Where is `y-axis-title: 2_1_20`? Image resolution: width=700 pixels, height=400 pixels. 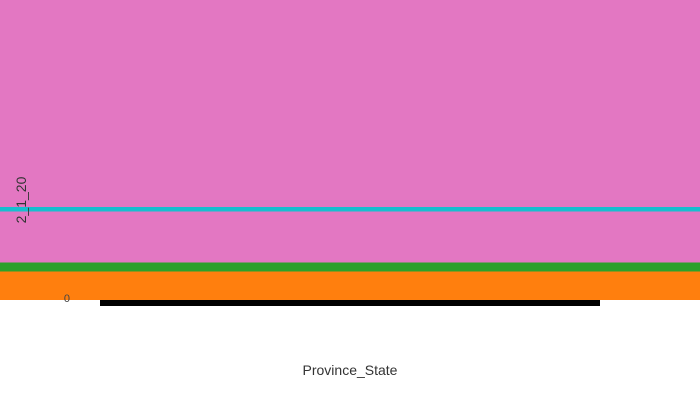
y-axis-title: 2_1_20 is located at coordinates (21, 199).